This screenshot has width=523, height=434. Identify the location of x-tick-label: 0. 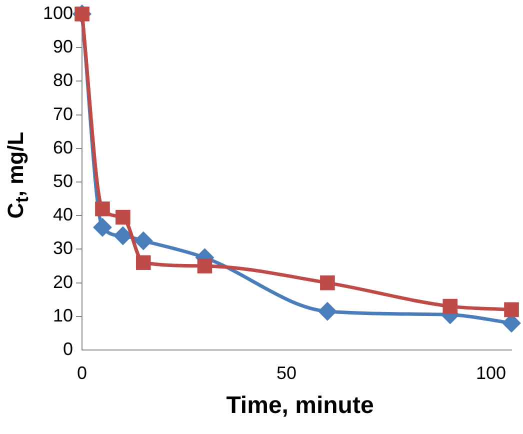
(82, 372).